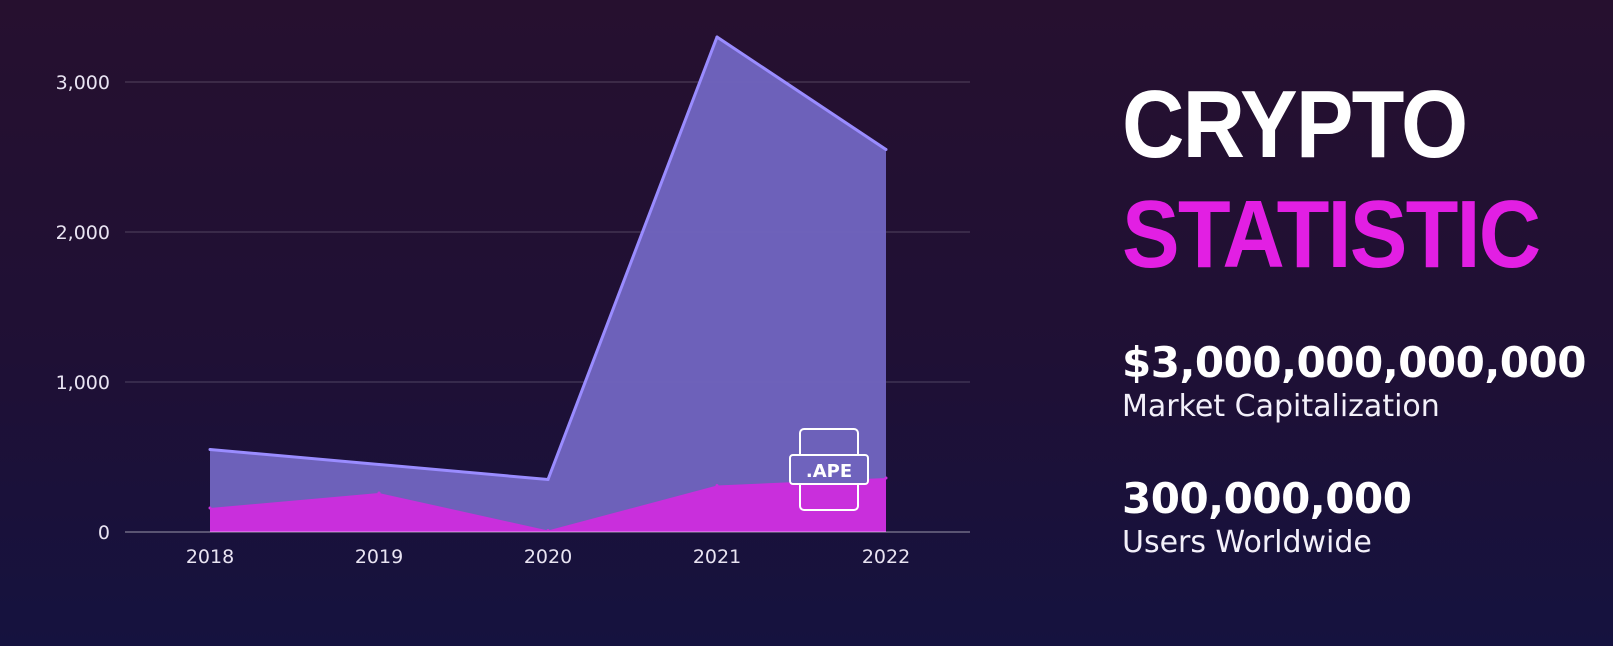 The image size is (1613, 646). I want to click on stat-market-cap: $3,000,000,000,000 Market Capitalization, so click(1362, 382).